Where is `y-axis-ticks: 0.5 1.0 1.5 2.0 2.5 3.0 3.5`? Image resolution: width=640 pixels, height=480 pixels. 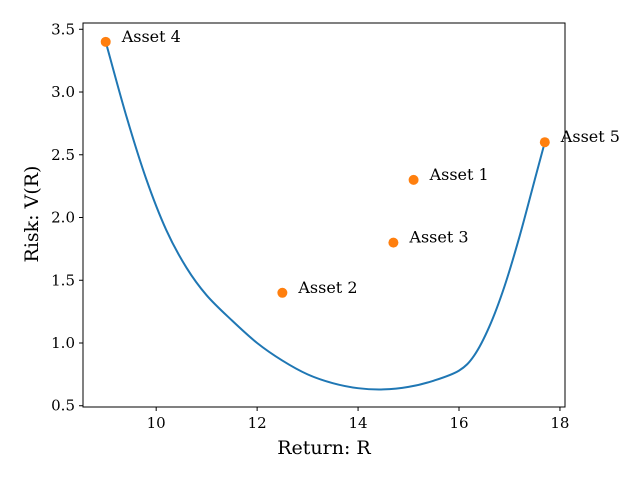
y-axis-ticks: 0.5 1.0 1.5 2.0 2.5 3.0 3.5 is located at coordinates (67, 217).